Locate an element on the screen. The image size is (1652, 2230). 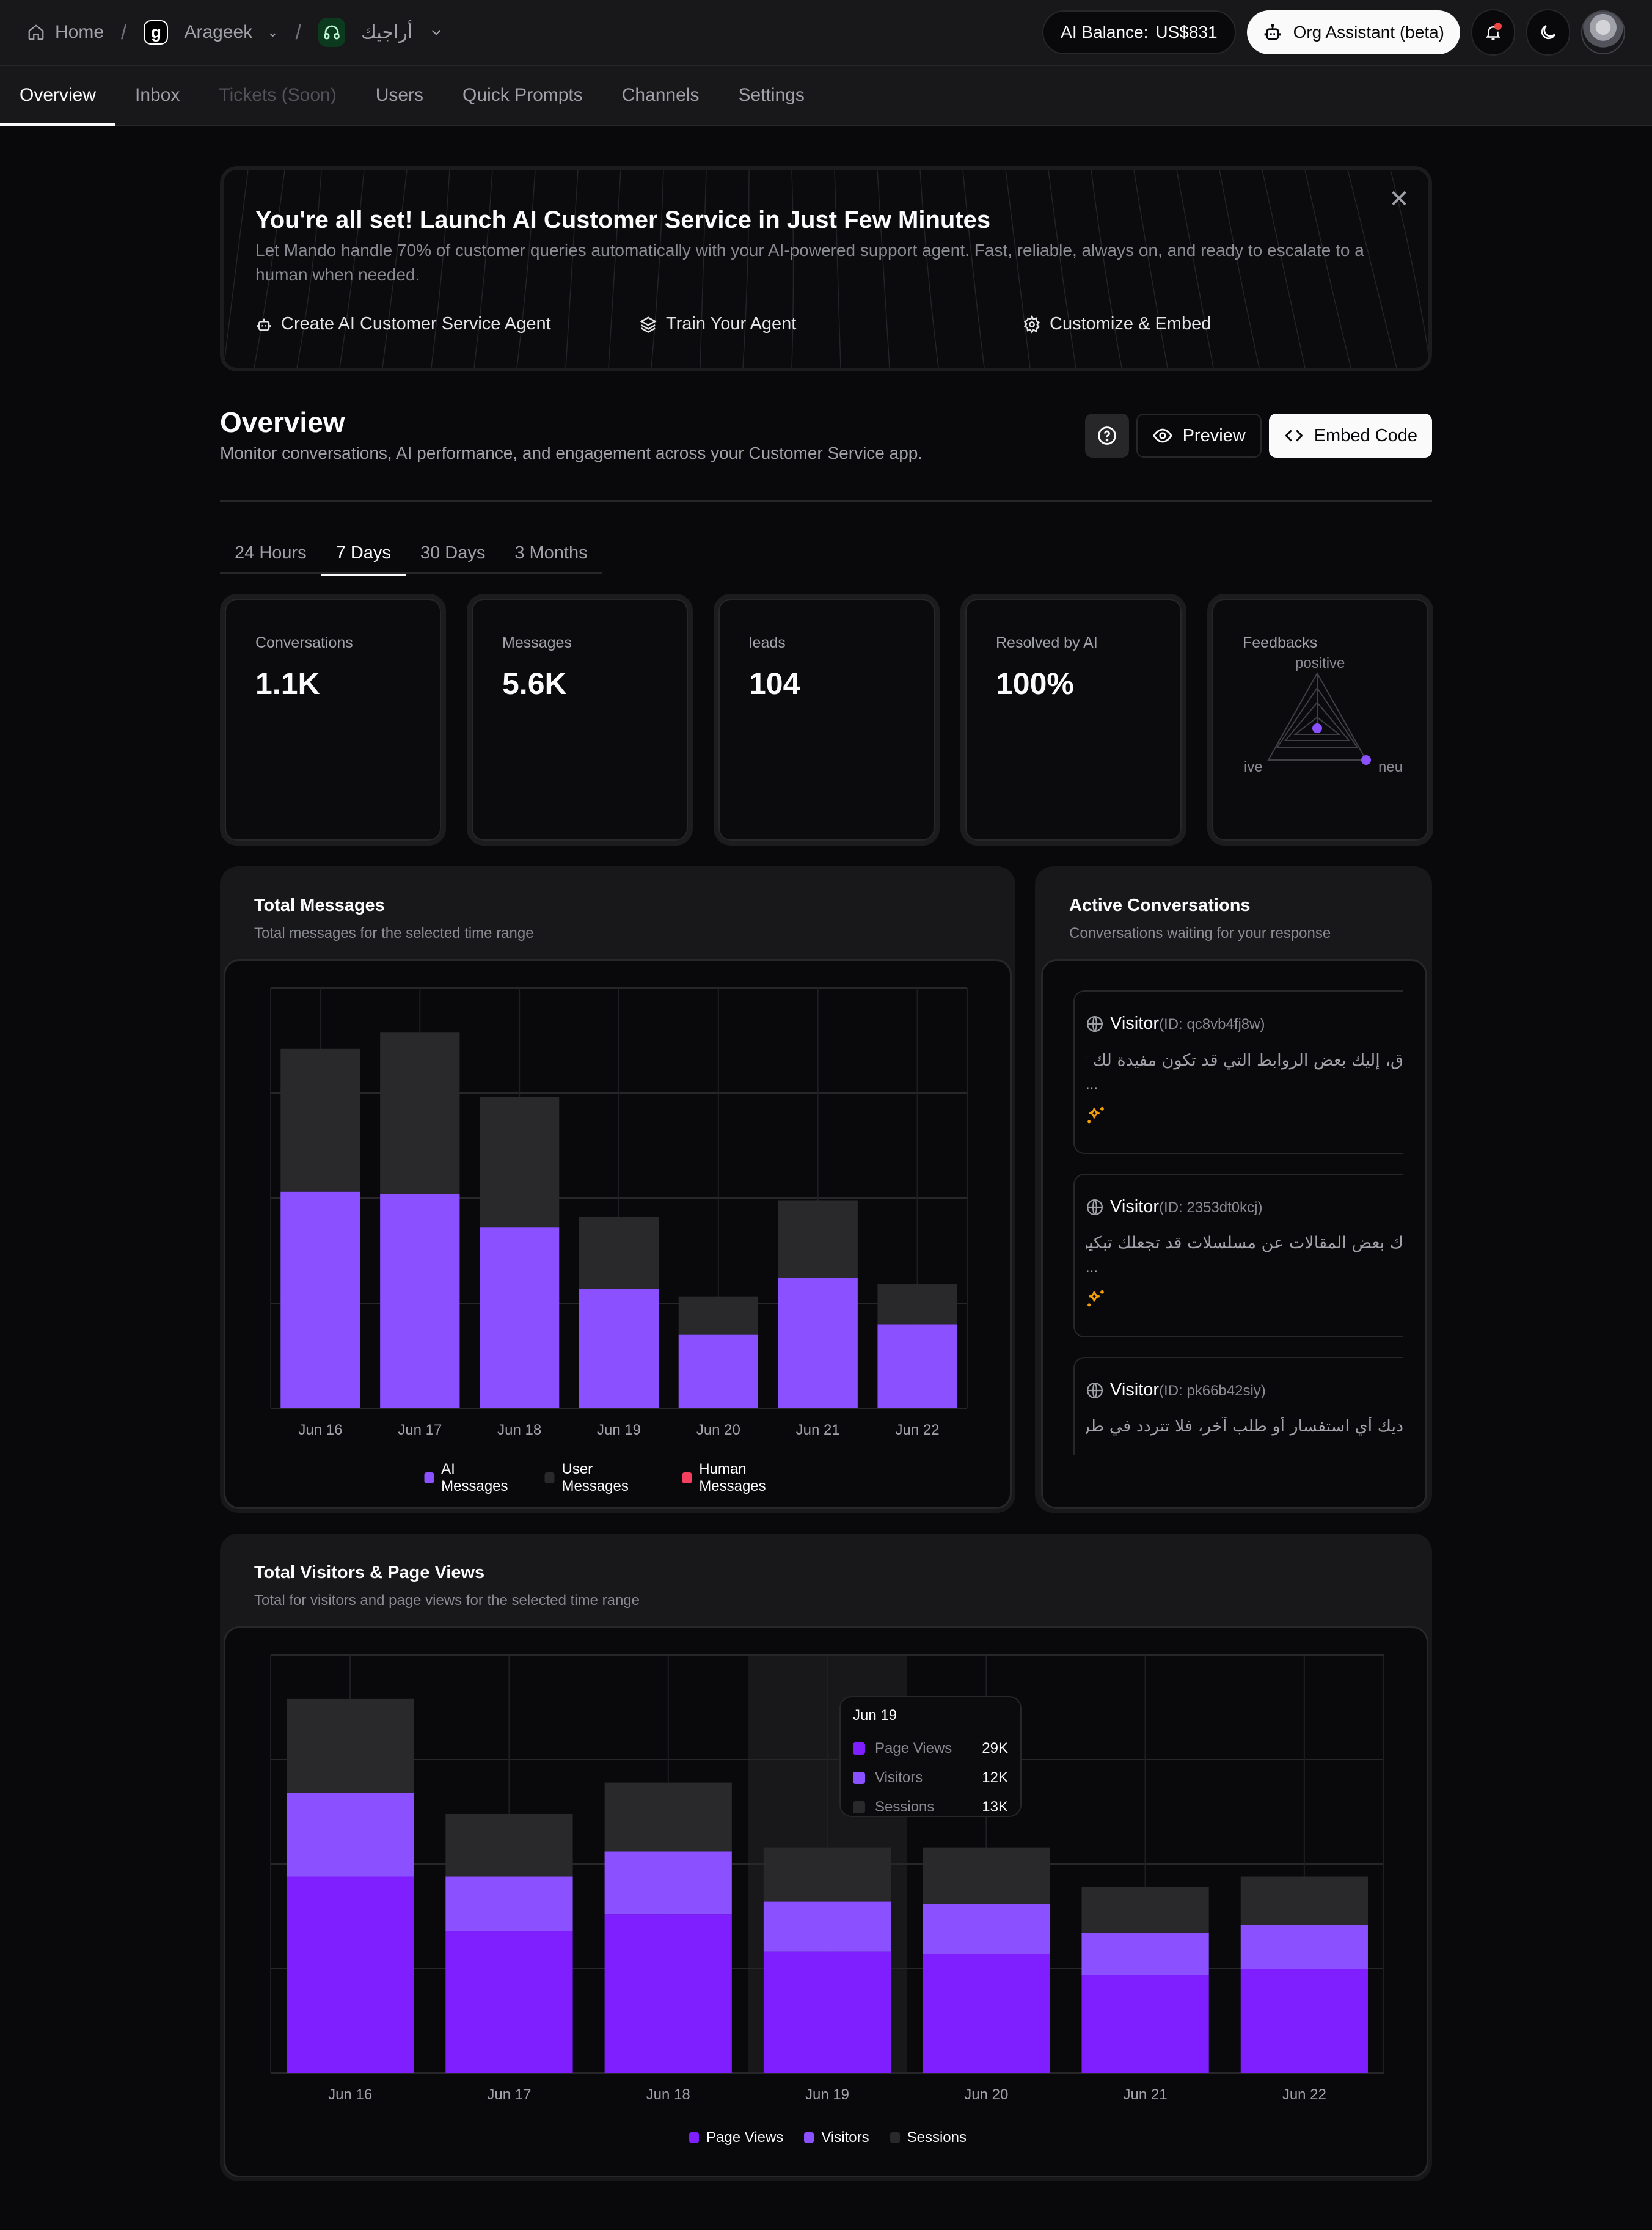
app-name: أراجيك is located at coordinates (387, 32).